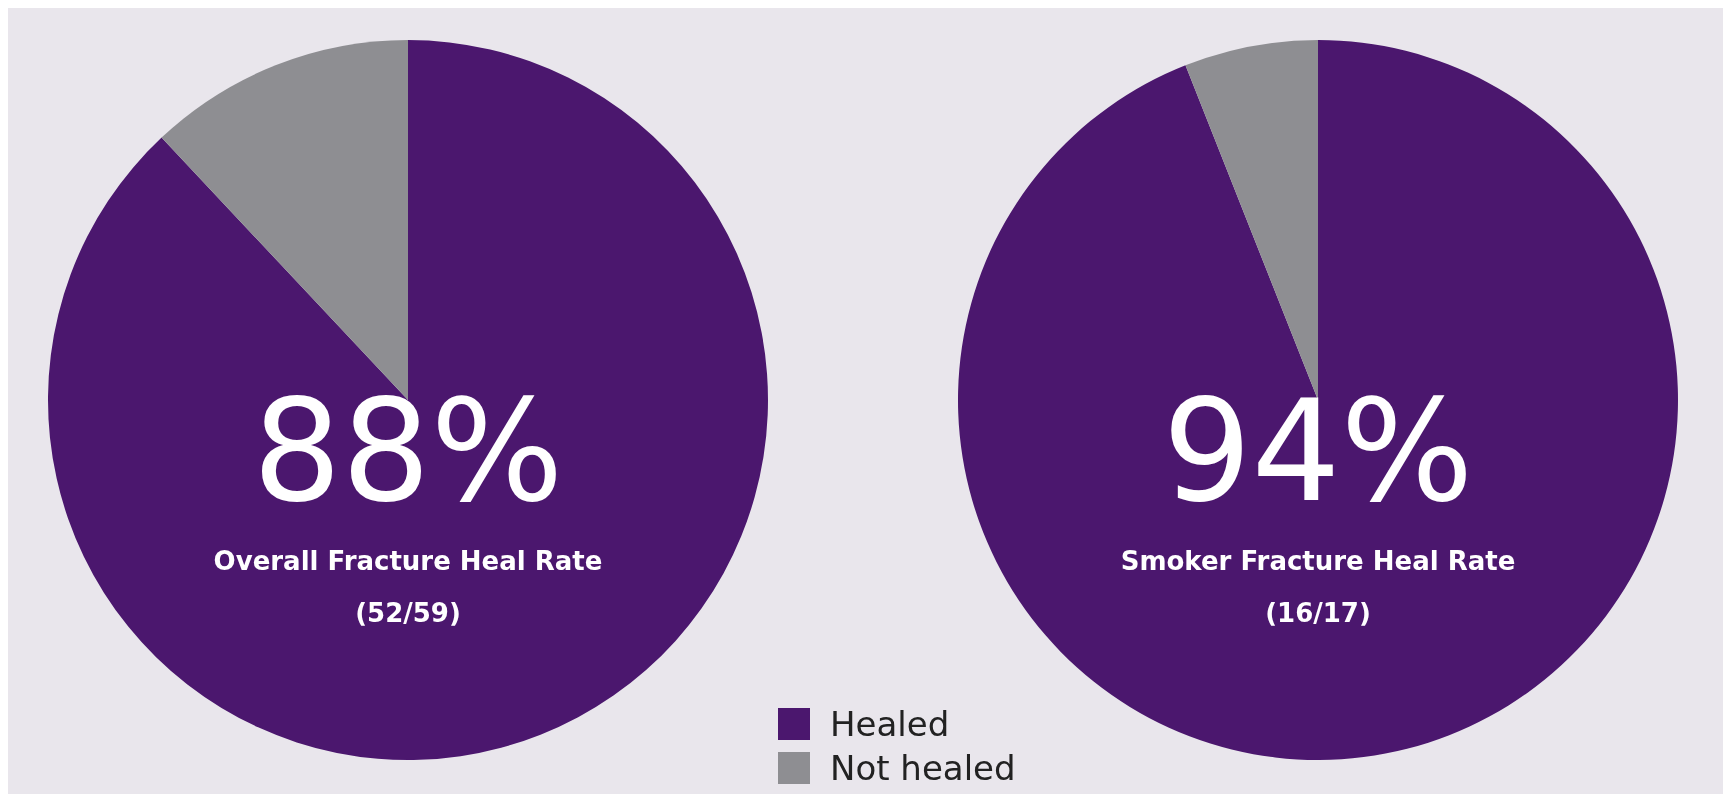 This screenshot has height=802, width=1731. I want to click on text: Overall Fracture Heal Rate, so click(408, 561).